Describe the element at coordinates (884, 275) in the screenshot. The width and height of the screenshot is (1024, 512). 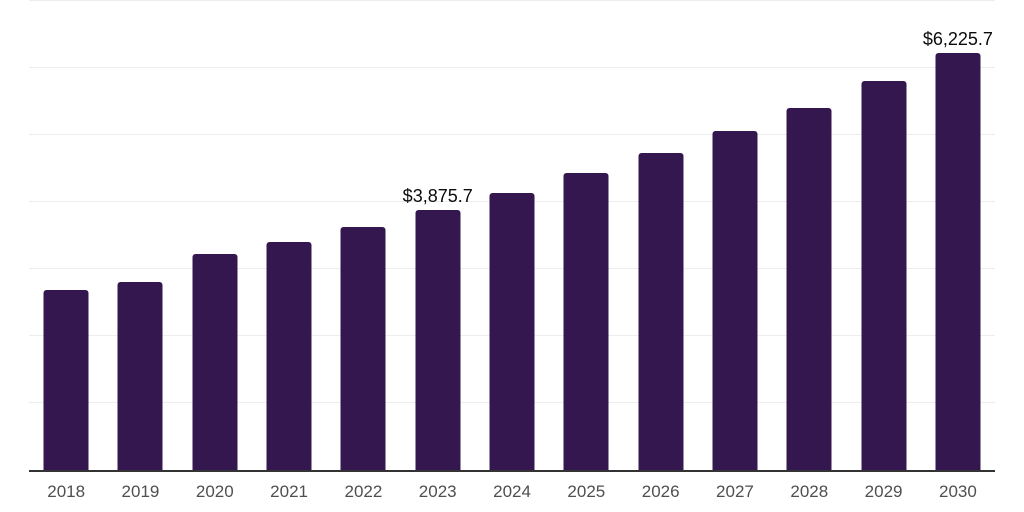
I see `bar-2029` at that location.